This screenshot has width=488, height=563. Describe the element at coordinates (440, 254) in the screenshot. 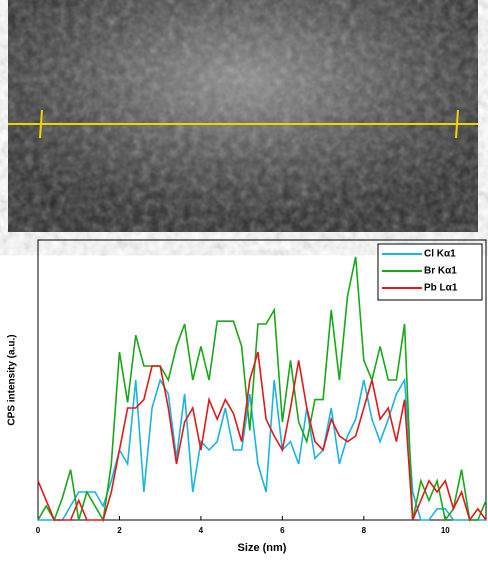

I see `legend-label: Cl Kα1` at that location.